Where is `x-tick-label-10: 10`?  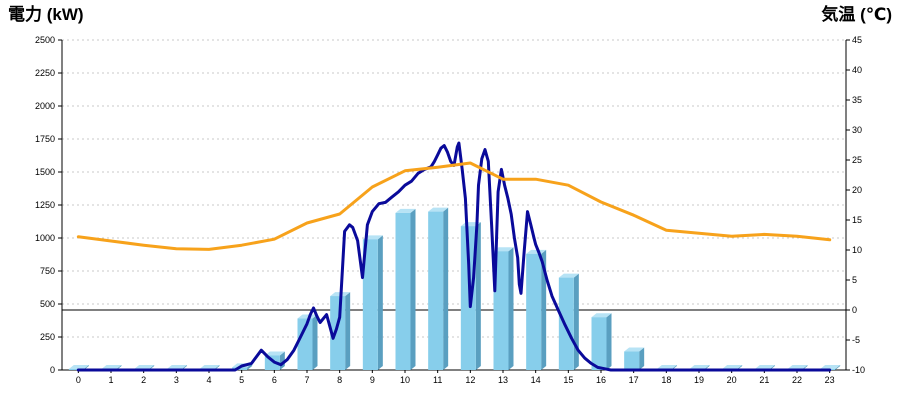
x-tick-label-10: 10 is located at coordinates (405, 380).